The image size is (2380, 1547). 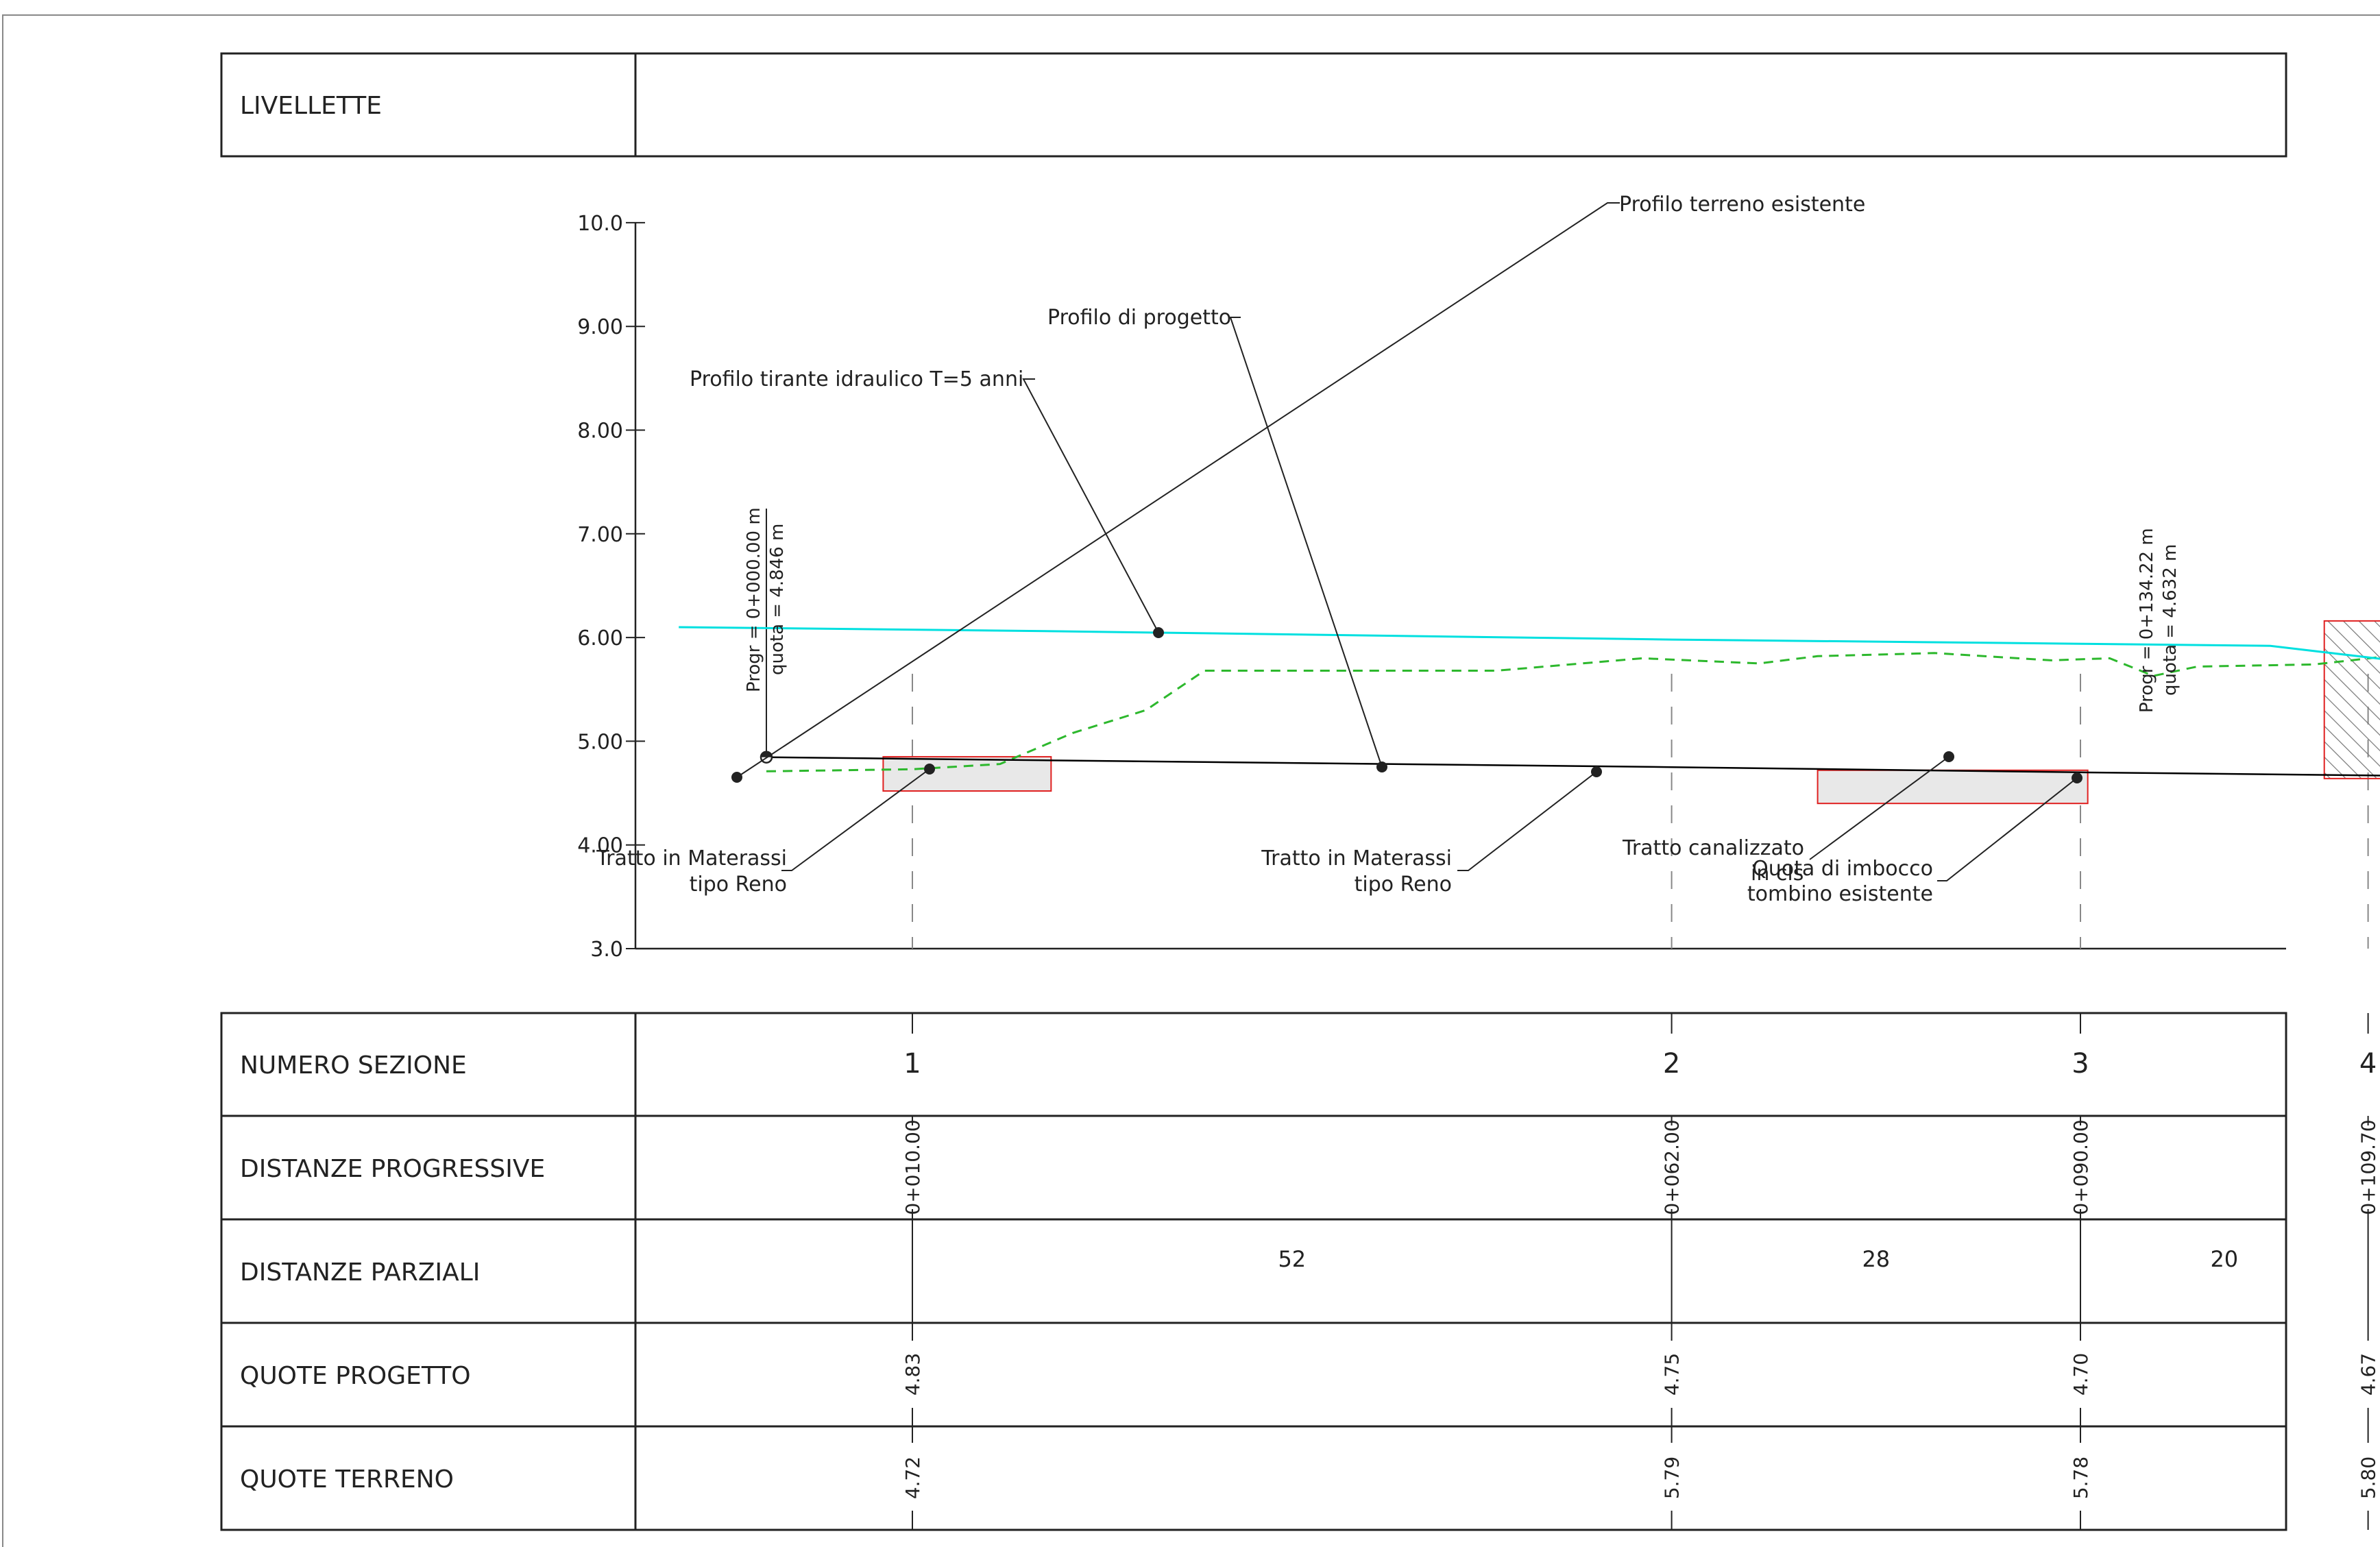 I want to click on reno1-label-a: Tratto in Materassi, so click(x=691, y=858).